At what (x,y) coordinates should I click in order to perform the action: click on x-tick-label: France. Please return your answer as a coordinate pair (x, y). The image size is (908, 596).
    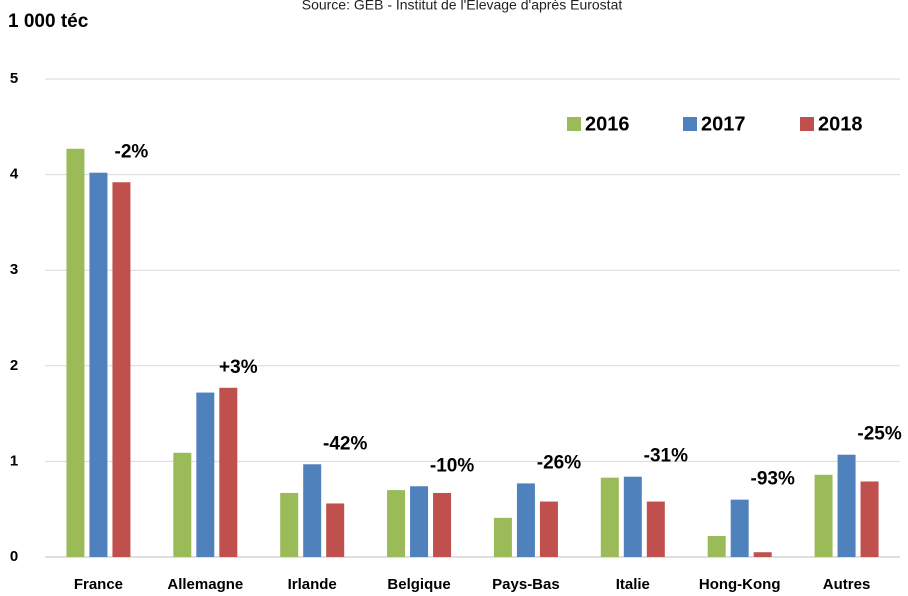
    Looking at the image, I should click on (98, 584).